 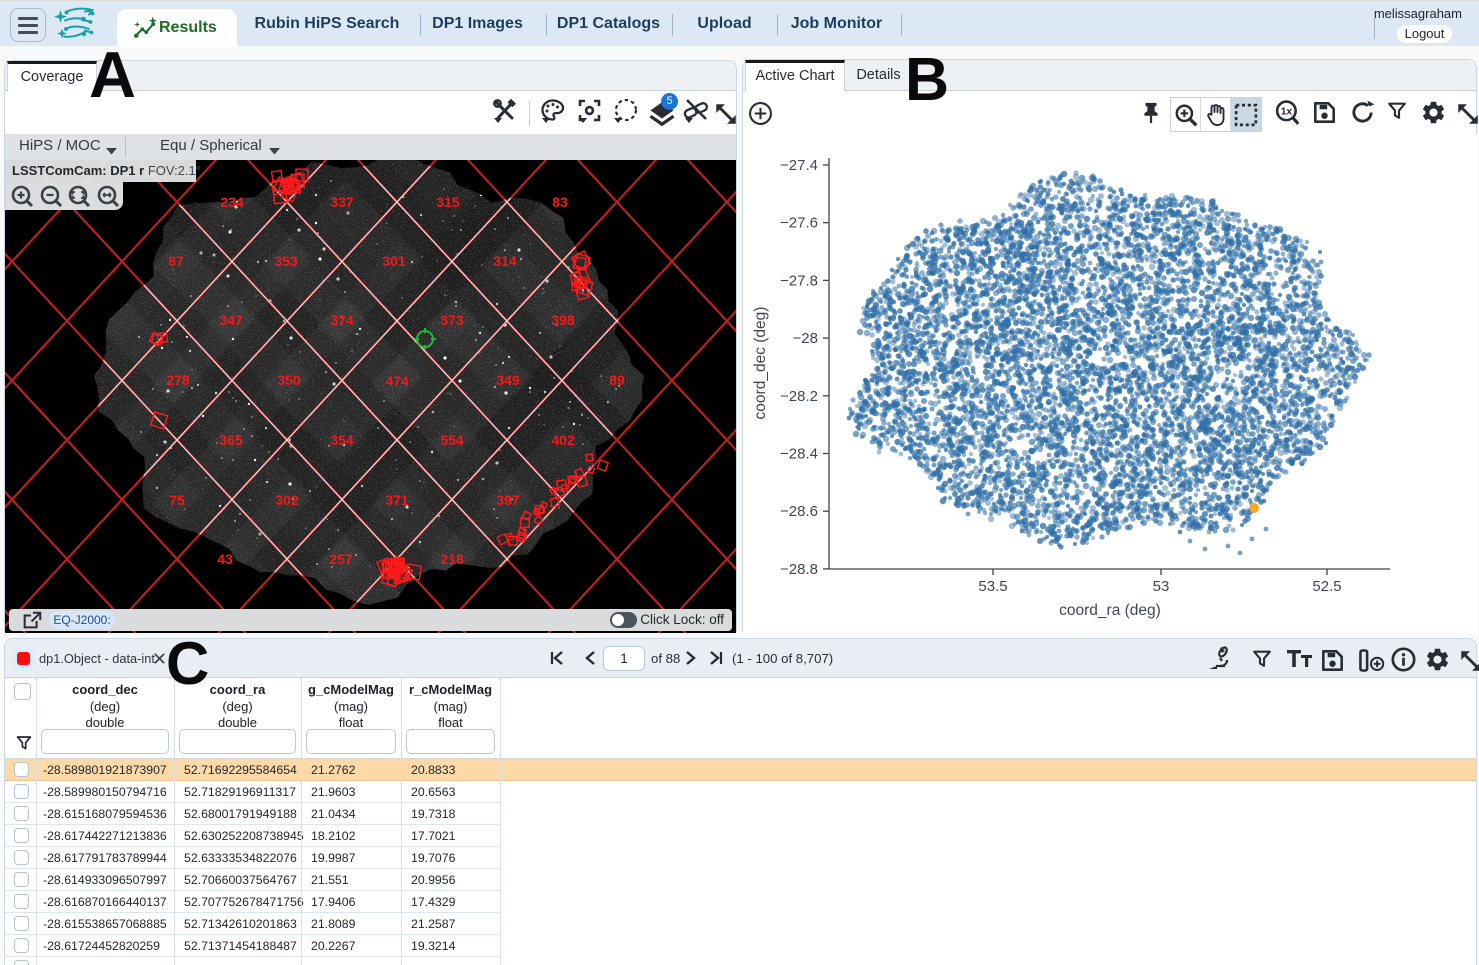 What do you see at coordinates (397, 381) in the screenshot?
I see `svg-text: 474` at bounding box center [397, 381].